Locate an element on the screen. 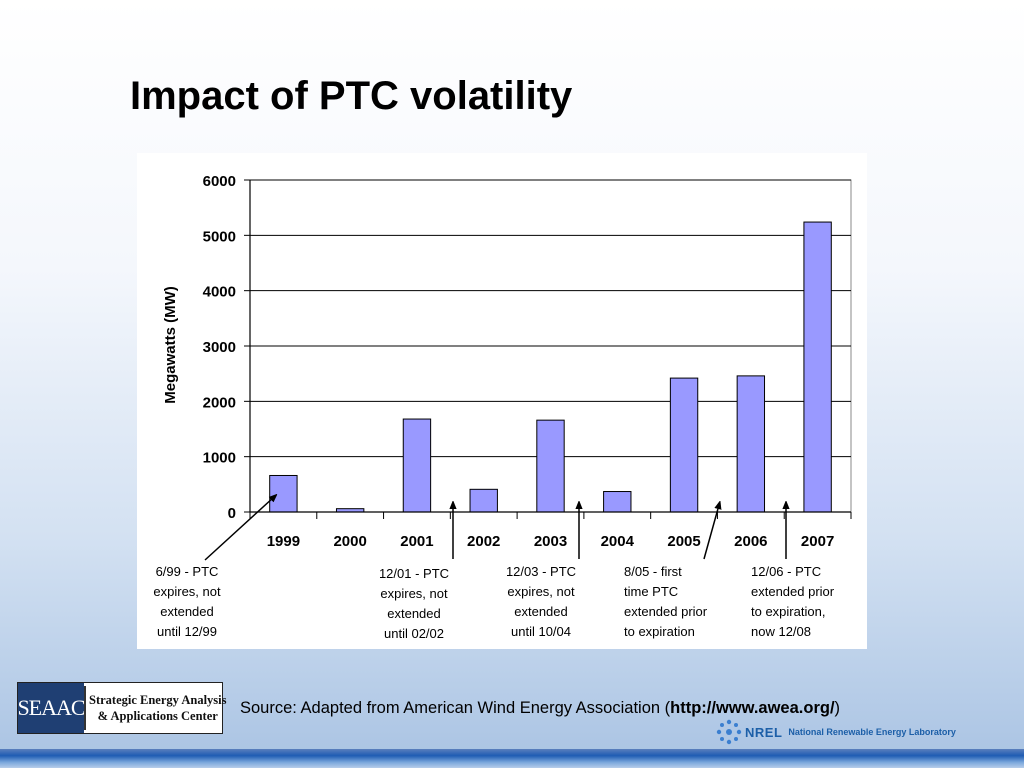 The image size is (1024, 768). source-suffix: ) is located at coordinates (837, 708).